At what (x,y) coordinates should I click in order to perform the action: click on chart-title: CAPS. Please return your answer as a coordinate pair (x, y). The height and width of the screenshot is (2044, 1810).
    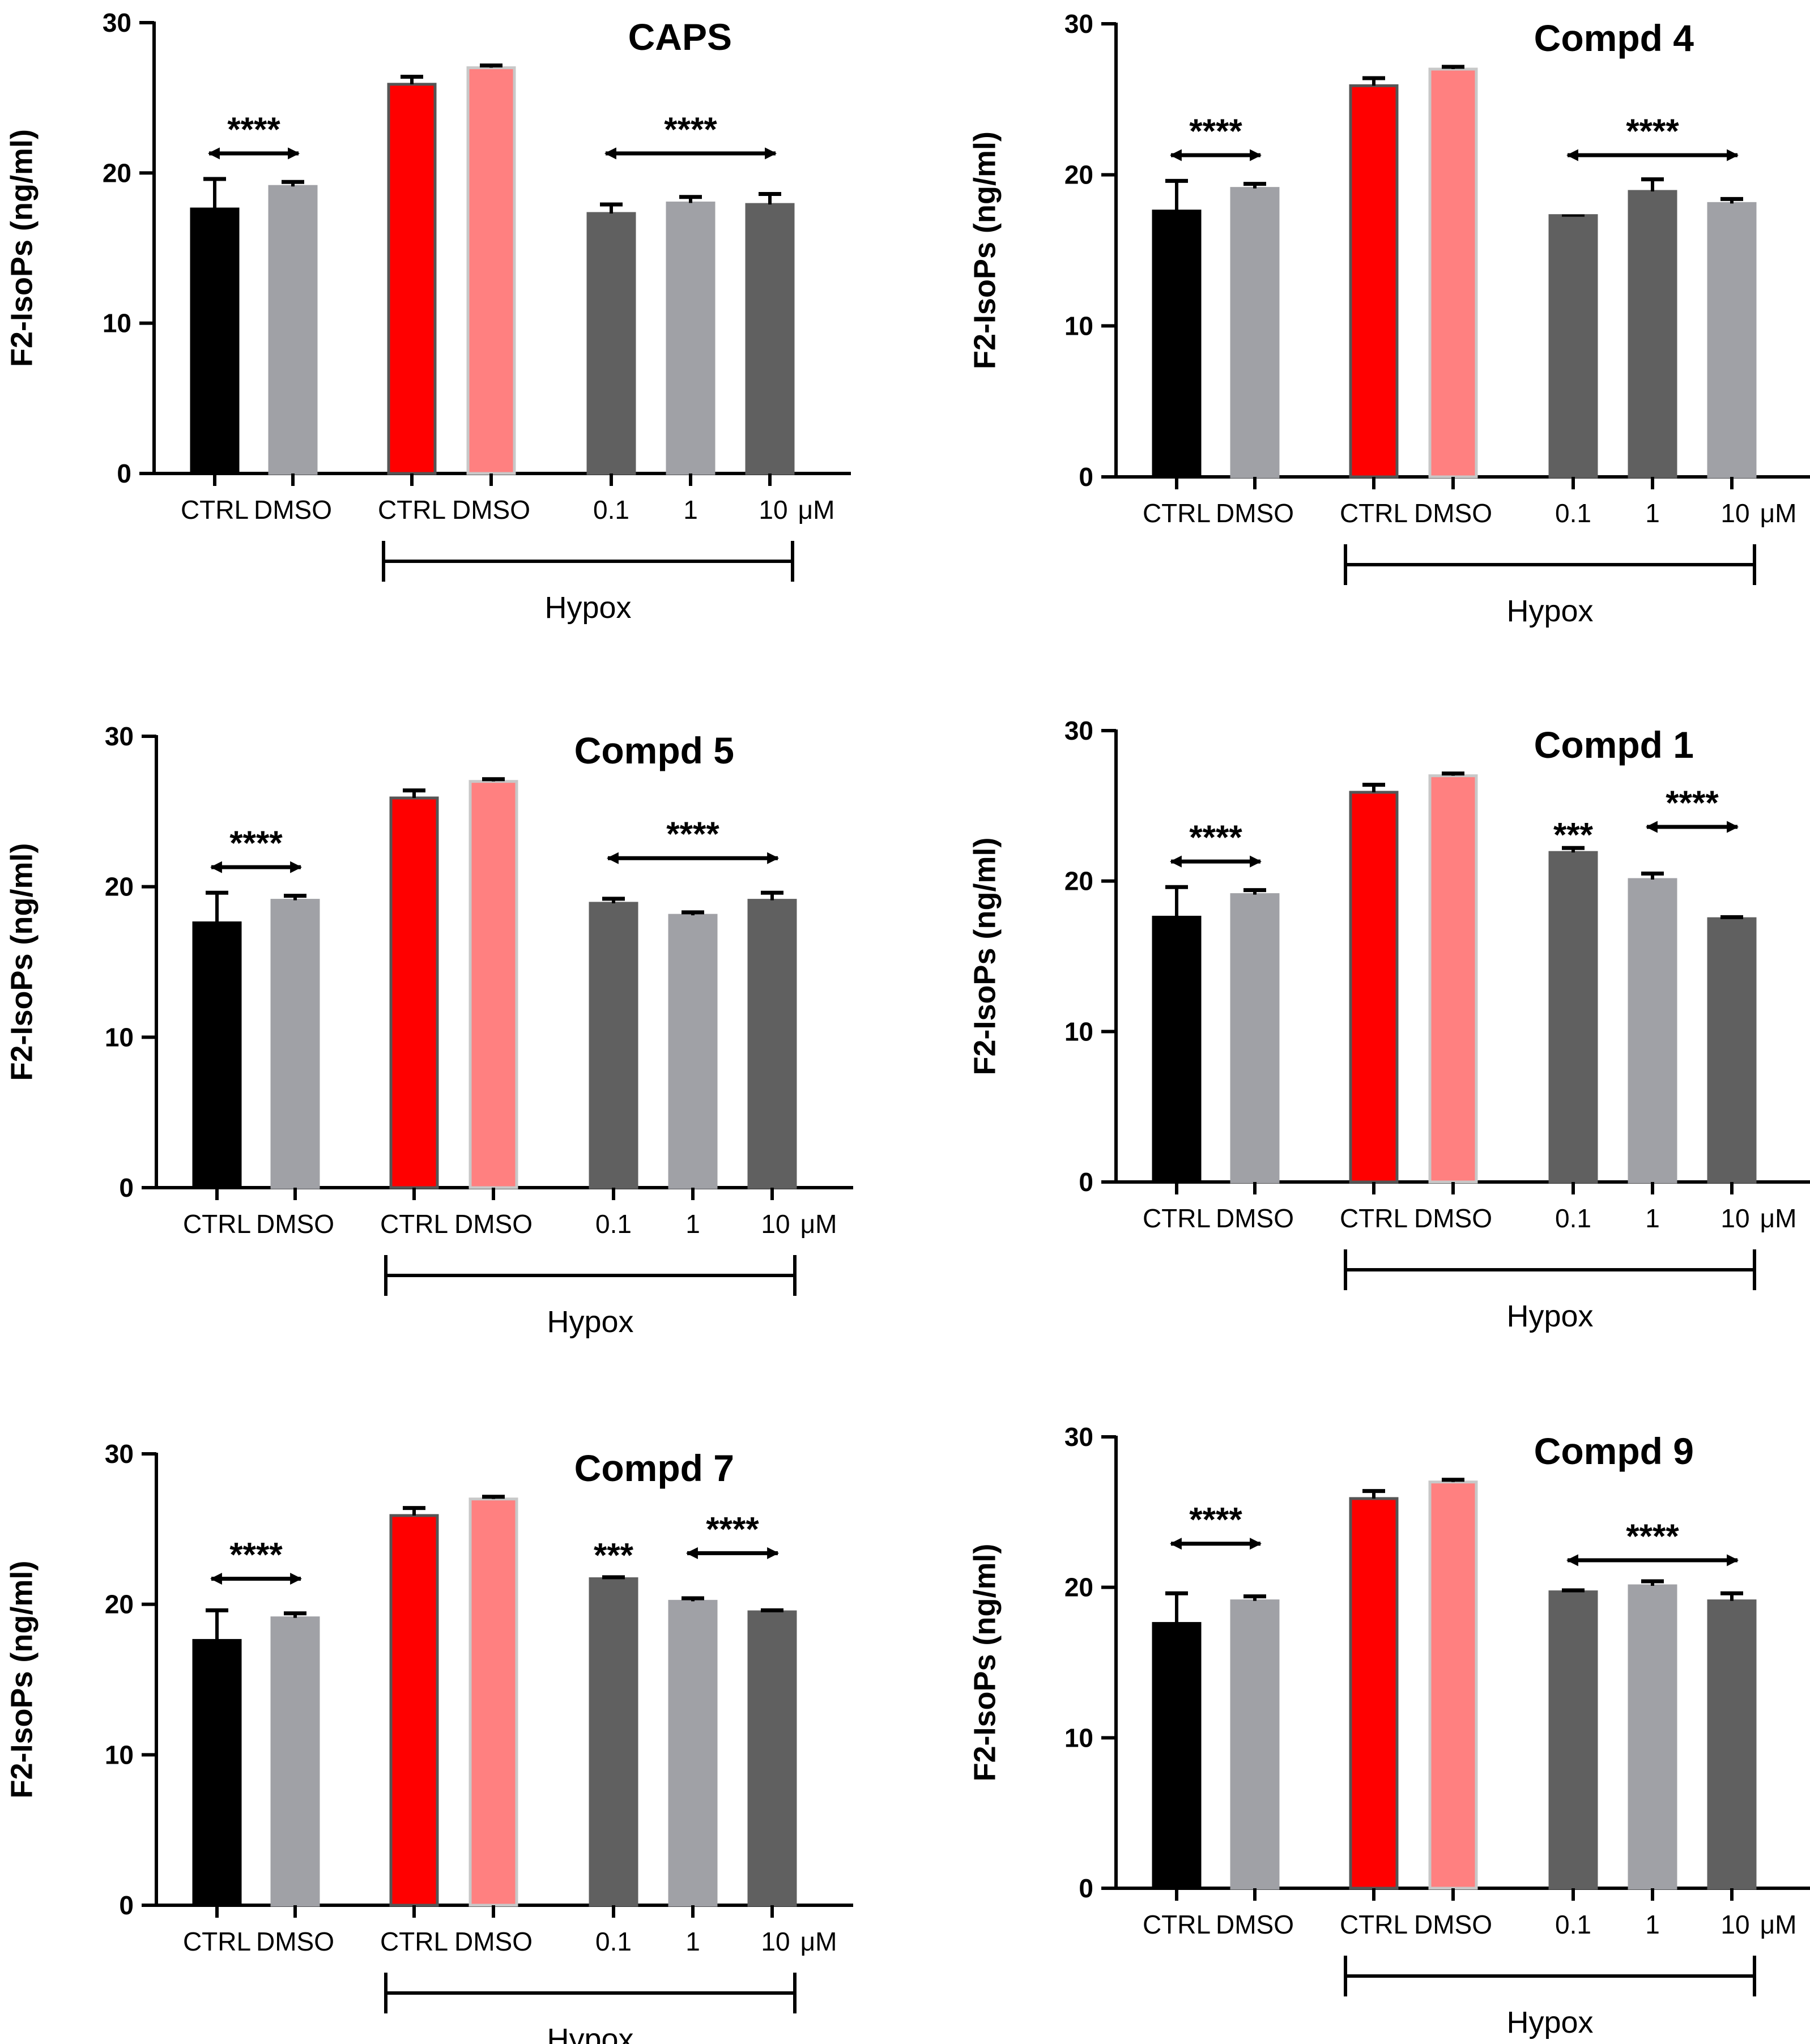
    Looking at the image, I should click on (680, 37).